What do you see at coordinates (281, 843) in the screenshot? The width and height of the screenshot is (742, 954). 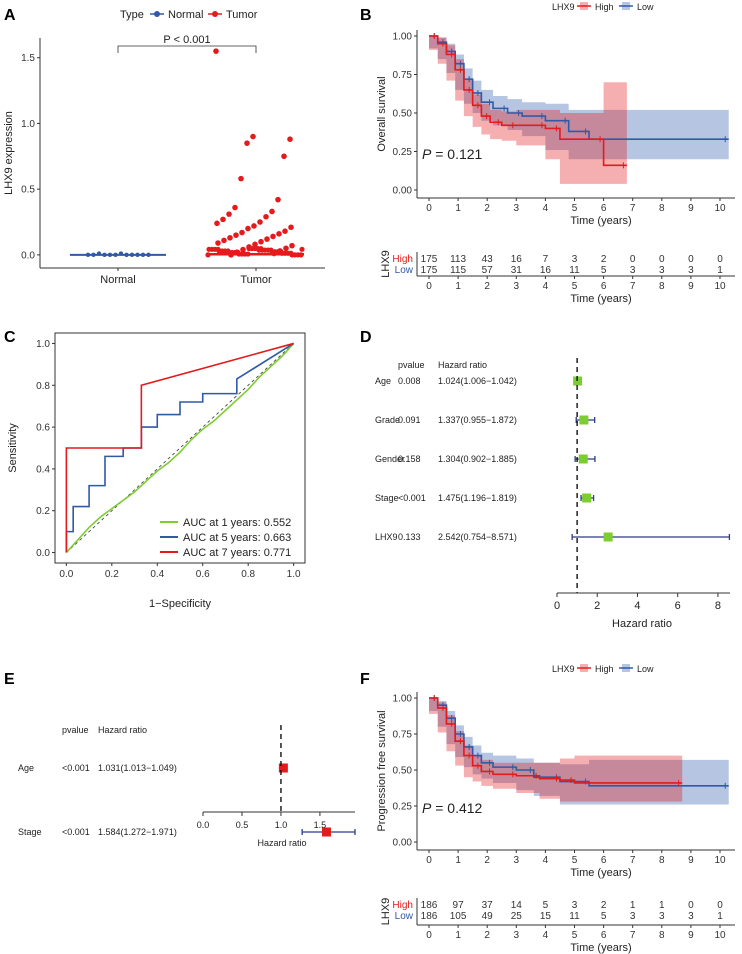 I see `x-axis-label: Hazard ratio` at bounding box center [281, 843].